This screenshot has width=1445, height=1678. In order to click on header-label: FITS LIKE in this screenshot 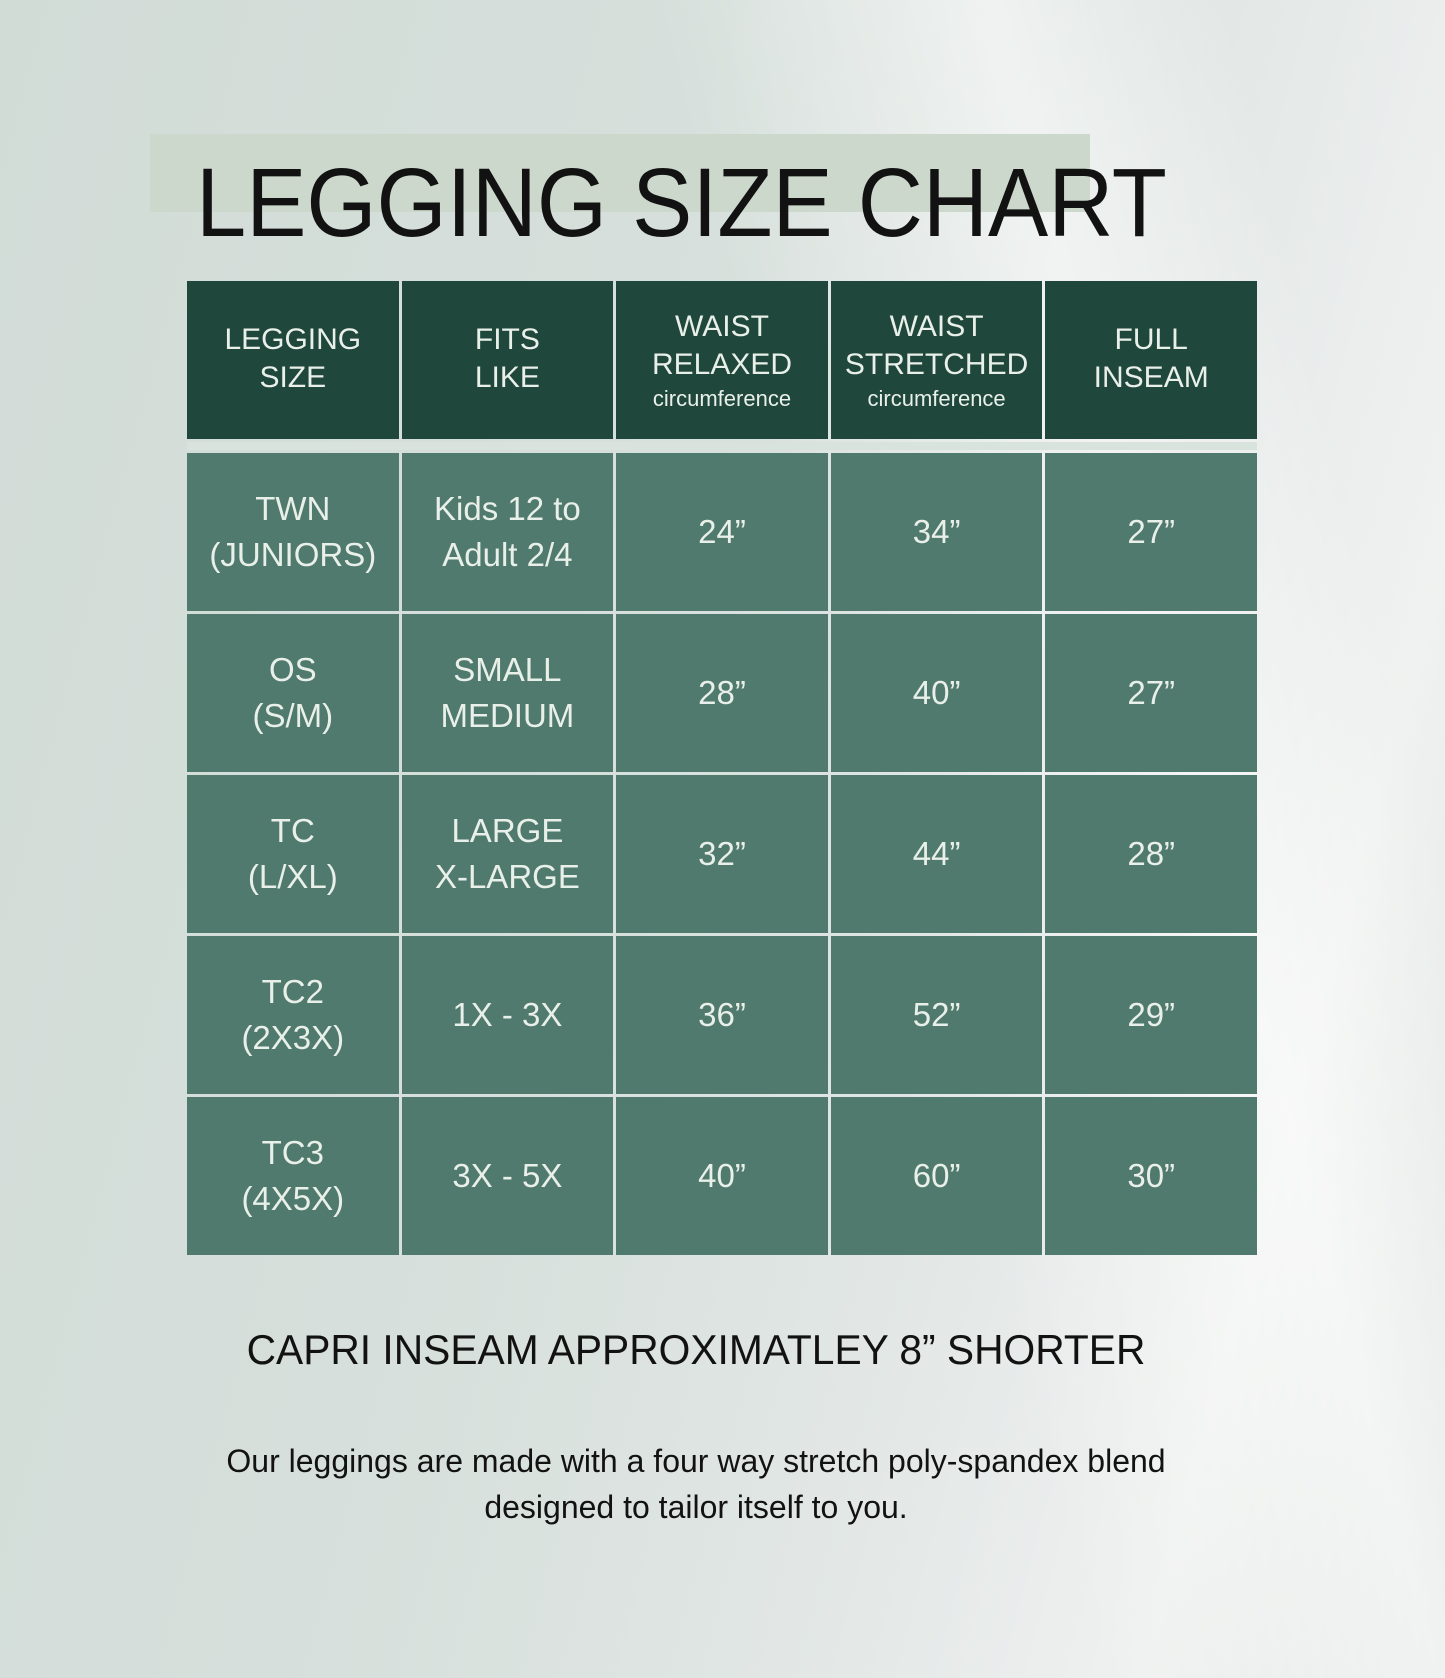, I will do `click(507, 358)`.